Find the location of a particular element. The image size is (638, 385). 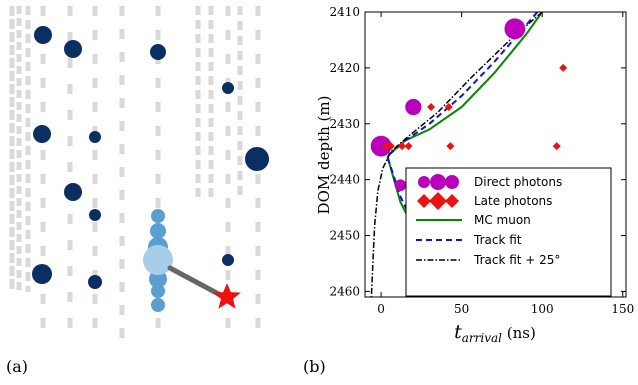

legend-label-direct: Direct photons is located at coordinates (518, 182).